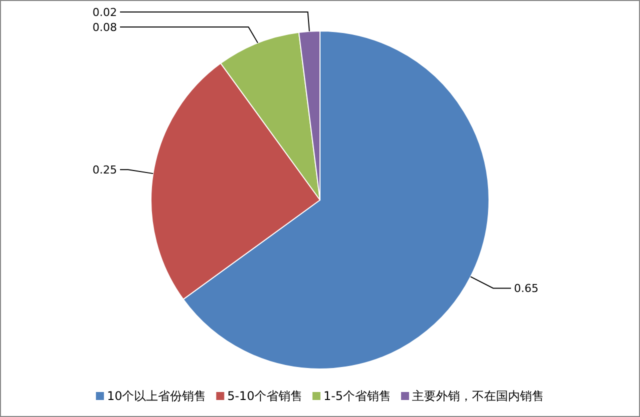 Image resolution: width=640 pixels, height=417 pixels. Describe the element at coordinates (357, 396) in the screenshot. I see `legend-label: 1-5个省销售` at that location.